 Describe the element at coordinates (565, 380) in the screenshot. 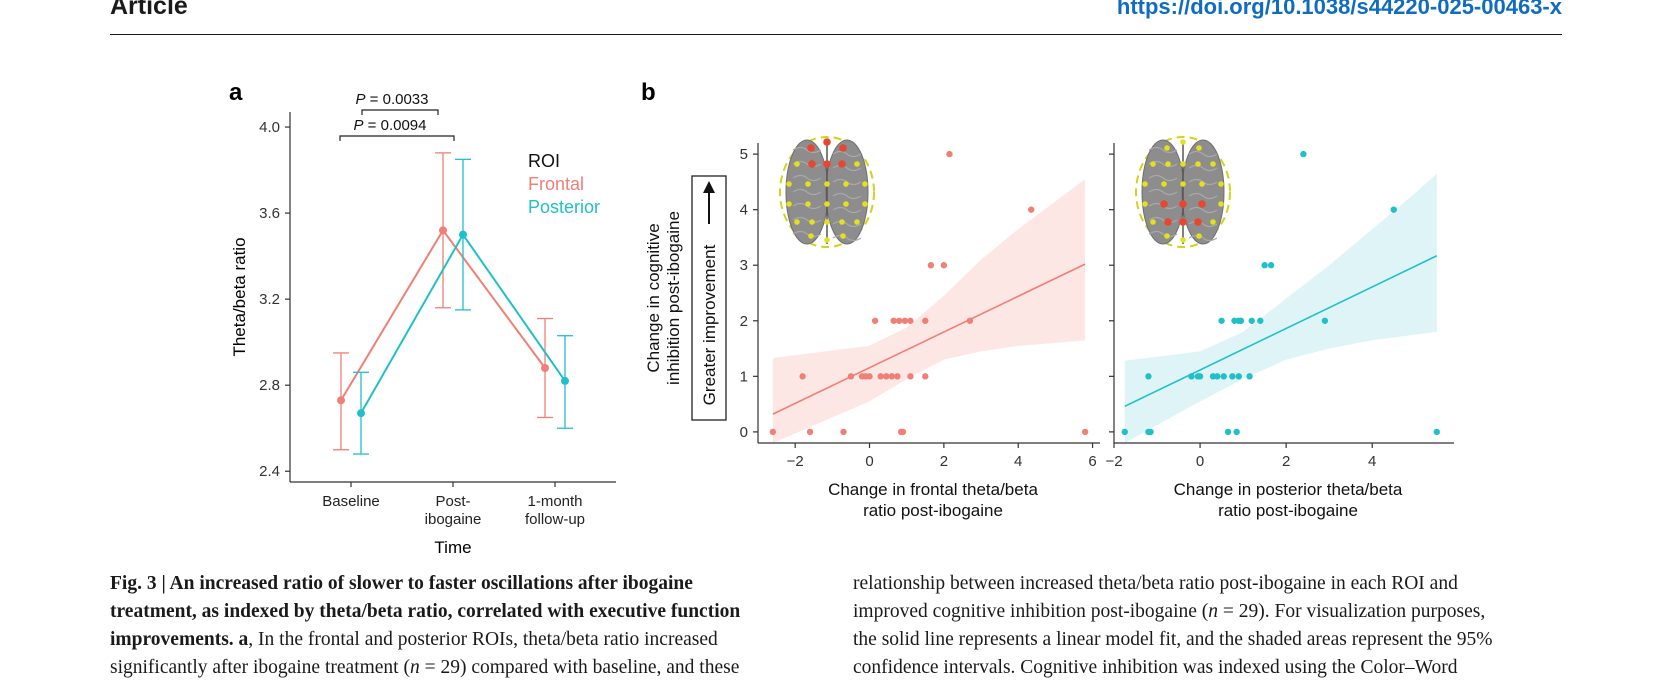

I see `data-point-posterior` at that location.